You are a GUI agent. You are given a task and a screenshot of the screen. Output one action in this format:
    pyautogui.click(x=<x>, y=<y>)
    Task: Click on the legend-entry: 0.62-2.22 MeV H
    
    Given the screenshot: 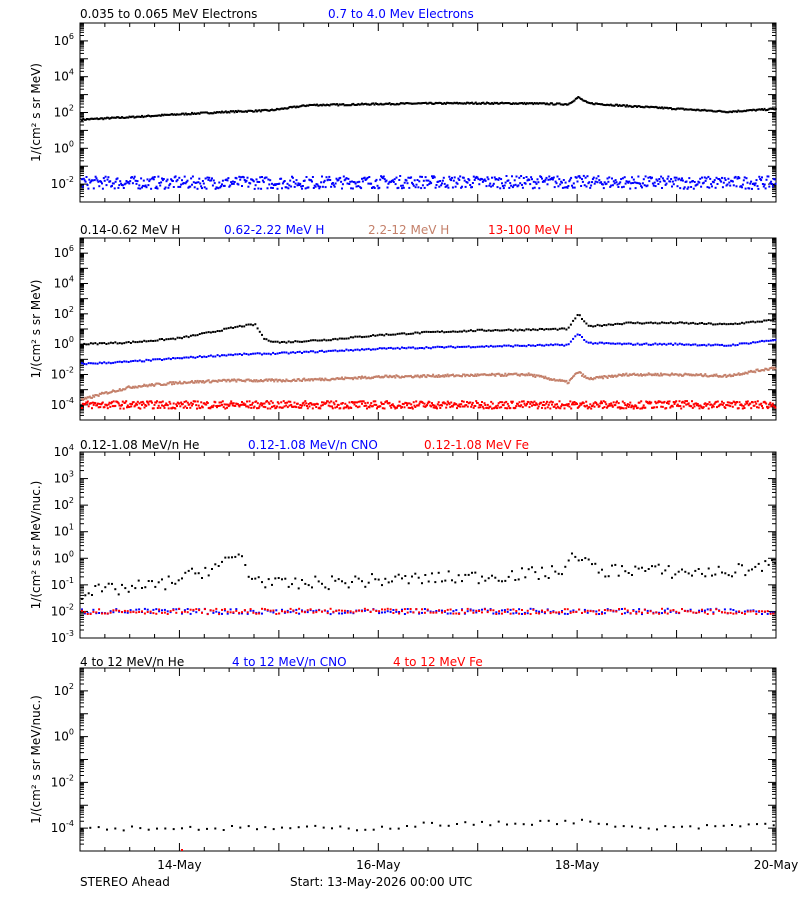 What is the action you would take?
    pyautogui.click(x=274, y=230)
    